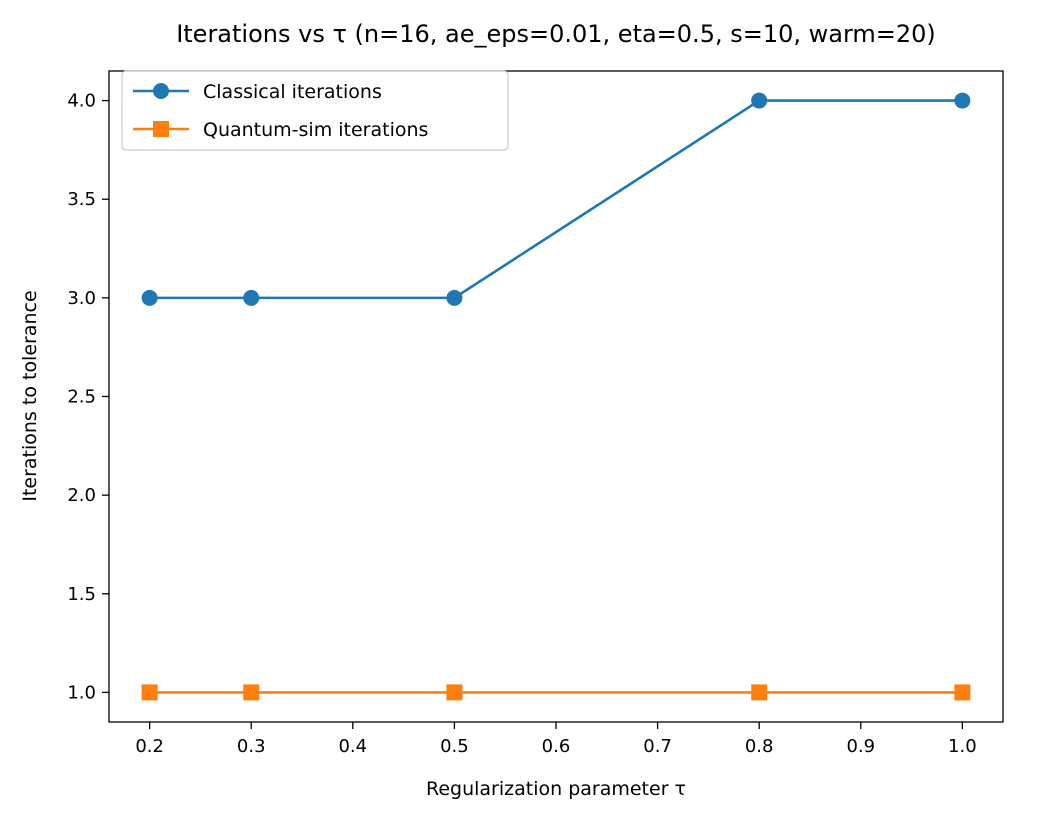 This screenshot has width=1048, height=820. I want to click on x-tick-label: 0.4, so click(352, 746).